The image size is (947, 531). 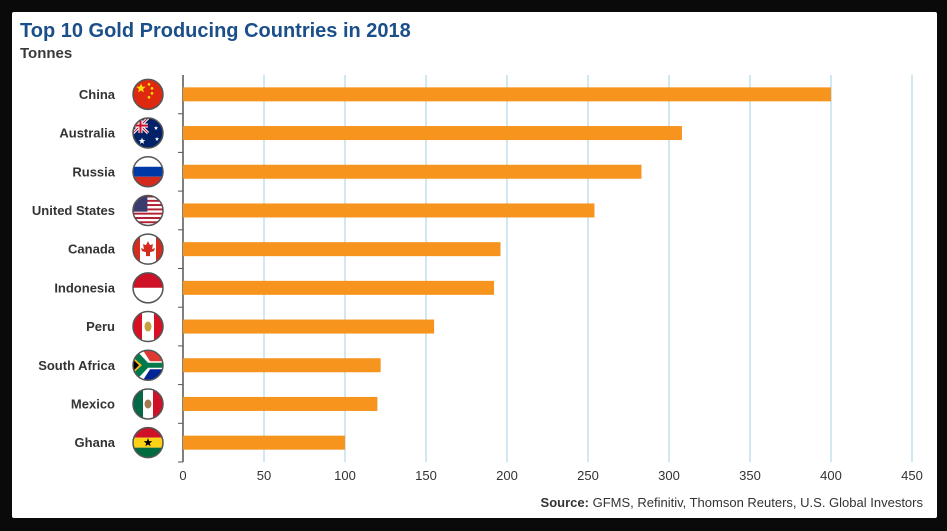 I want to click on ghana-flag-icon, so click(x=148, y=442).